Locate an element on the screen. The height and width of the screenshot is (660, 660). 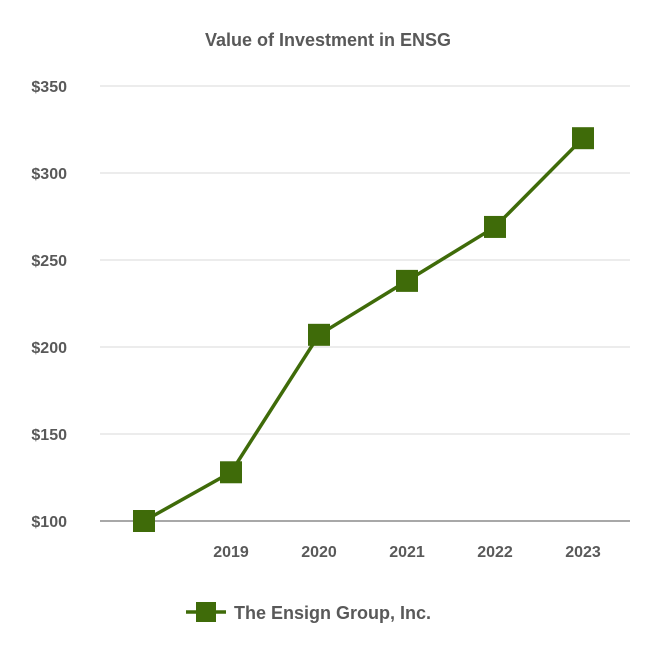
y-tick-label: $300 is located at coordinates (49, 174).